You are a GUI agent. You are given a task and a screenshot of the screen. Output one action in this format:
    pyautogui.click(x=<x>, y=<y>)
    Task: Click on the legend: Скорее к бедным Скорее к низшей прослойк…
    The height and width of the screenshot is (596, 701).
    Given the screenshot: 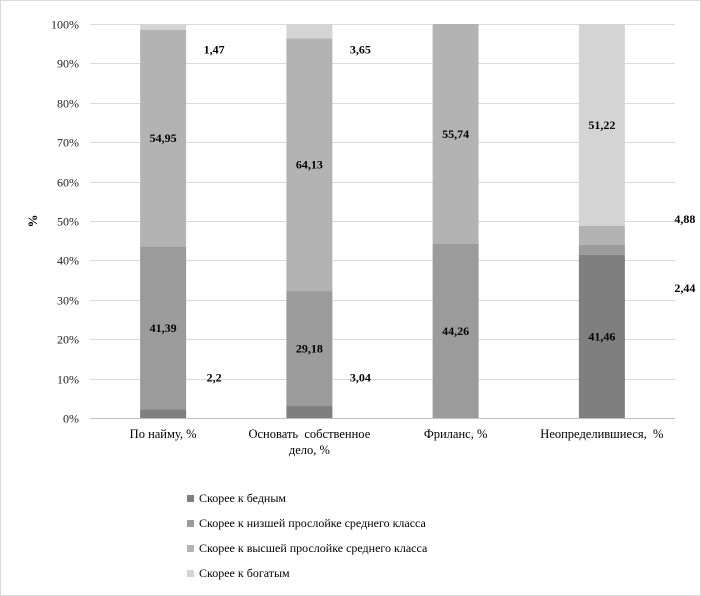 What is the action you would take?
    pyautogui.click(x=307, y=536)
    